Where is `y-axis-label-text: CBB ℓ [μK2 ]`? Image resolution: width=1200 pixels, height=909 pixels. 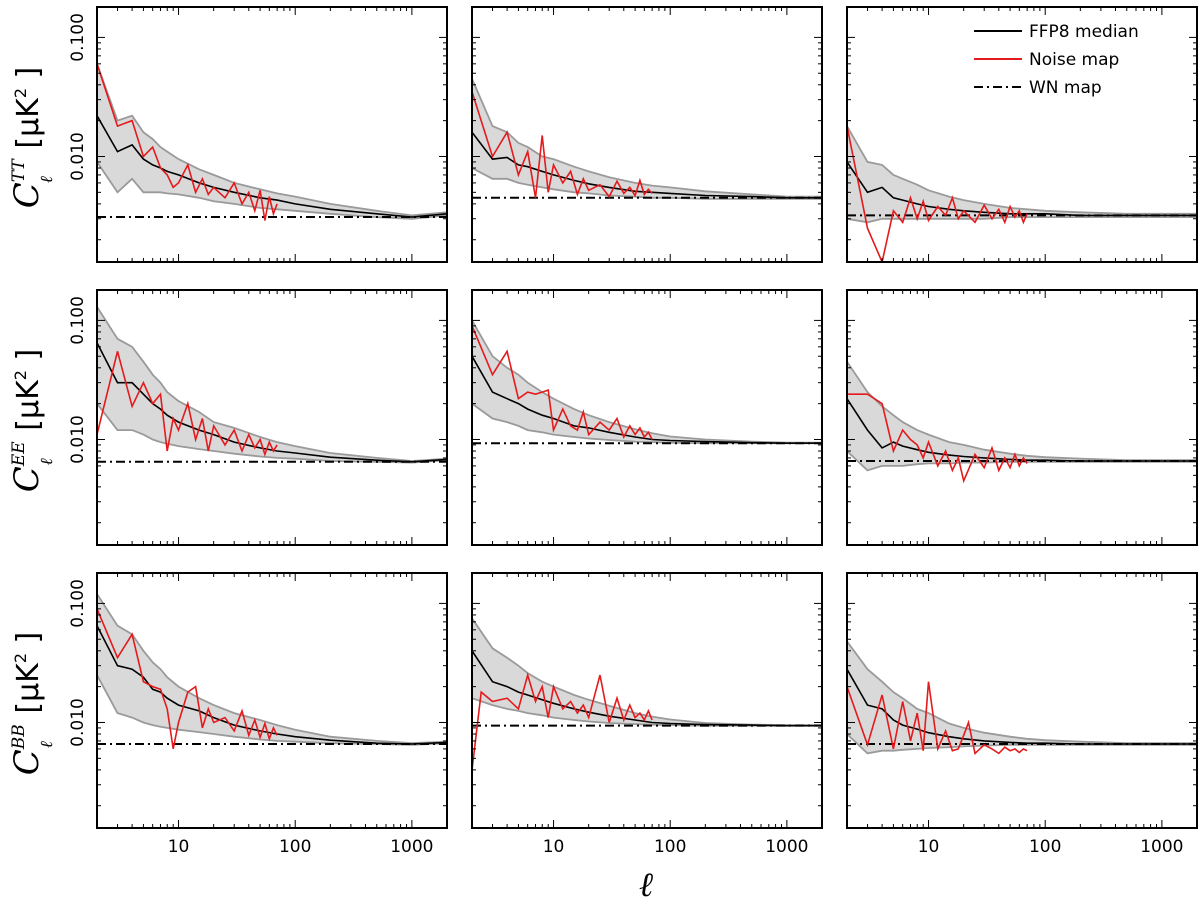 y-axis-label-text: CBB ℓ [μK2 ] is located at coordinates (32, 704).